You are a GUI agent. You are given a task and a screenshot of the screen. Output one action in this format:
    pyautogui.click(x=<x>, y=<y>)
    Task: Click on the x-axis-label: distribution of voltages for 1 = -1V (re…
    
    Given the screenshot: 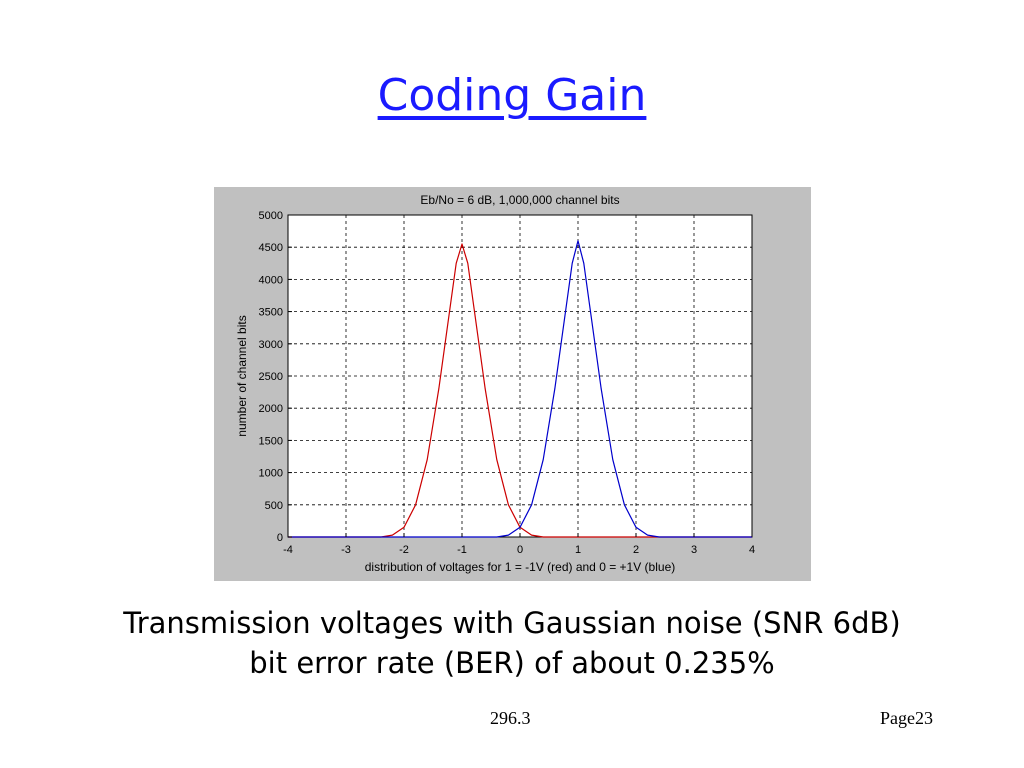 What is the action you would take?
    pyautogui.click(x=520, y=567)
    